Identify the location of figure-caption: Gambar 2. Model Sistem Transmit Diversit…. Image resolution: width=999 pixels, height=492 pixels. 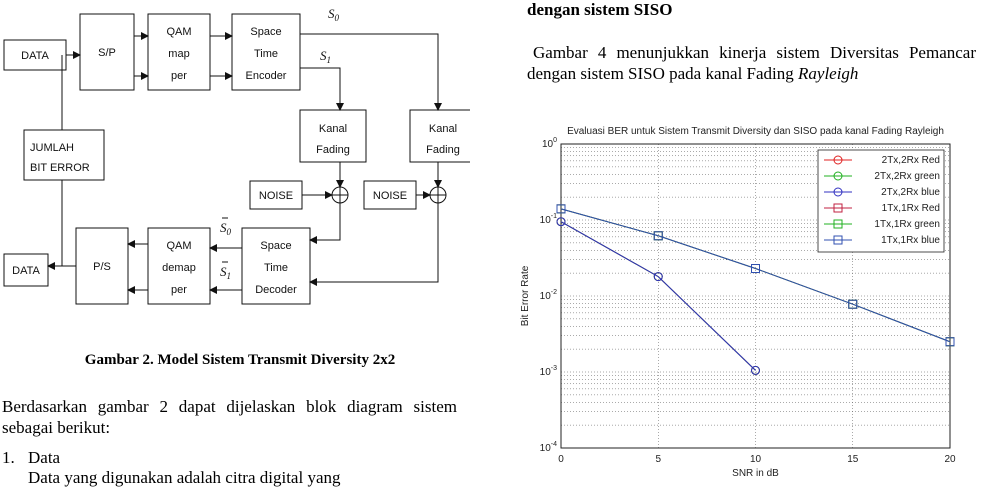
(240, 360).